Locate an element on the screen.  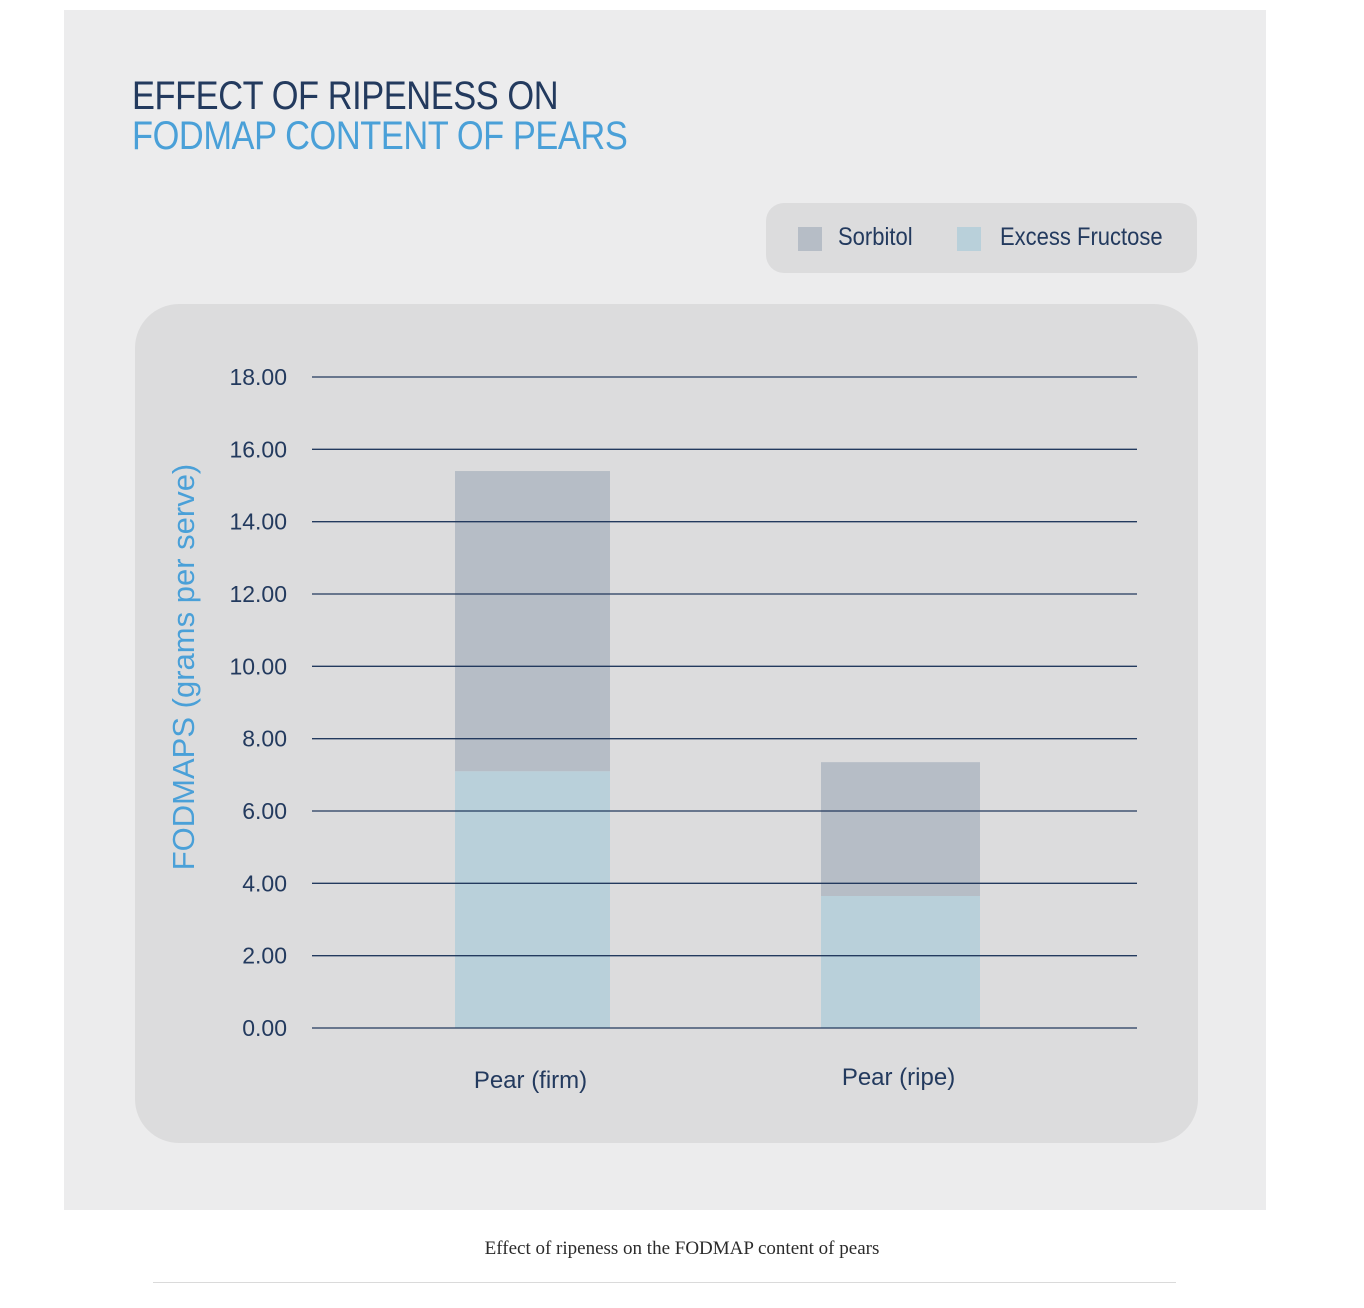
y-tick-label: 2.00 is located at coordinates (264, 956).